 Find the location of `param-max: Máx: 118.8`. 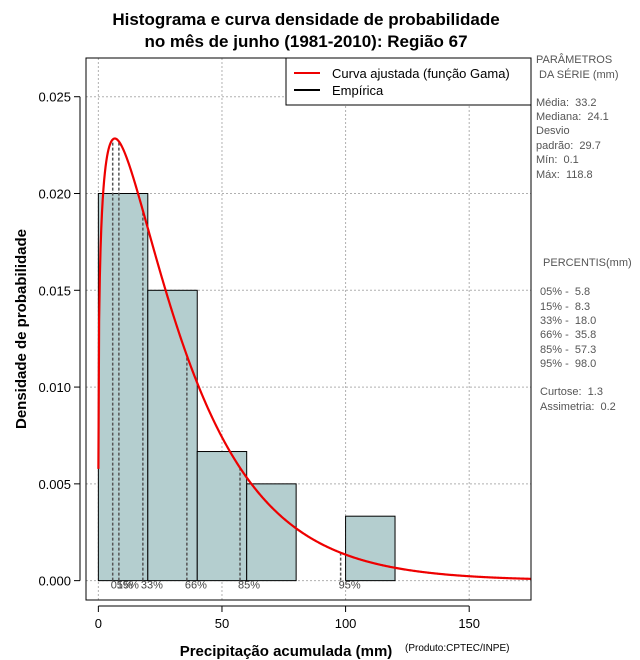

param-max: Máx: 118.8 is located at coordinates (564, 175).